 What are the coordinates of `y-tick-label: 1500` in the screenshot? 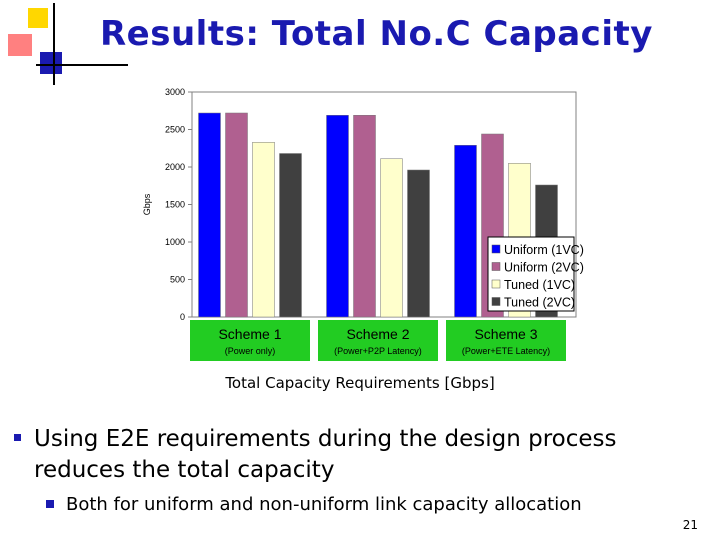 It's located at (175, 205).